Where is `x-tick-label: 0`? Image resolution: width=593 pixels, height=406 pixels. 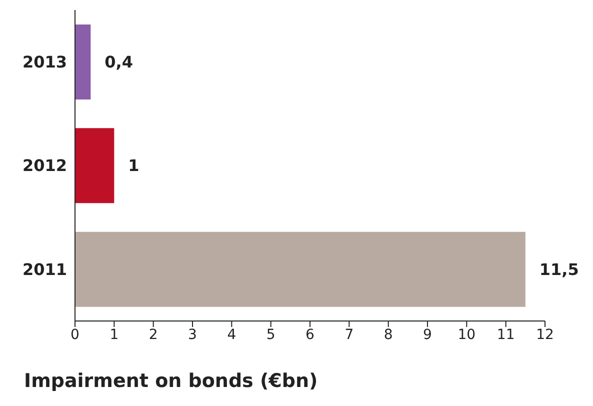
x-tick-label: 0 is located at coordinates (75, 334).